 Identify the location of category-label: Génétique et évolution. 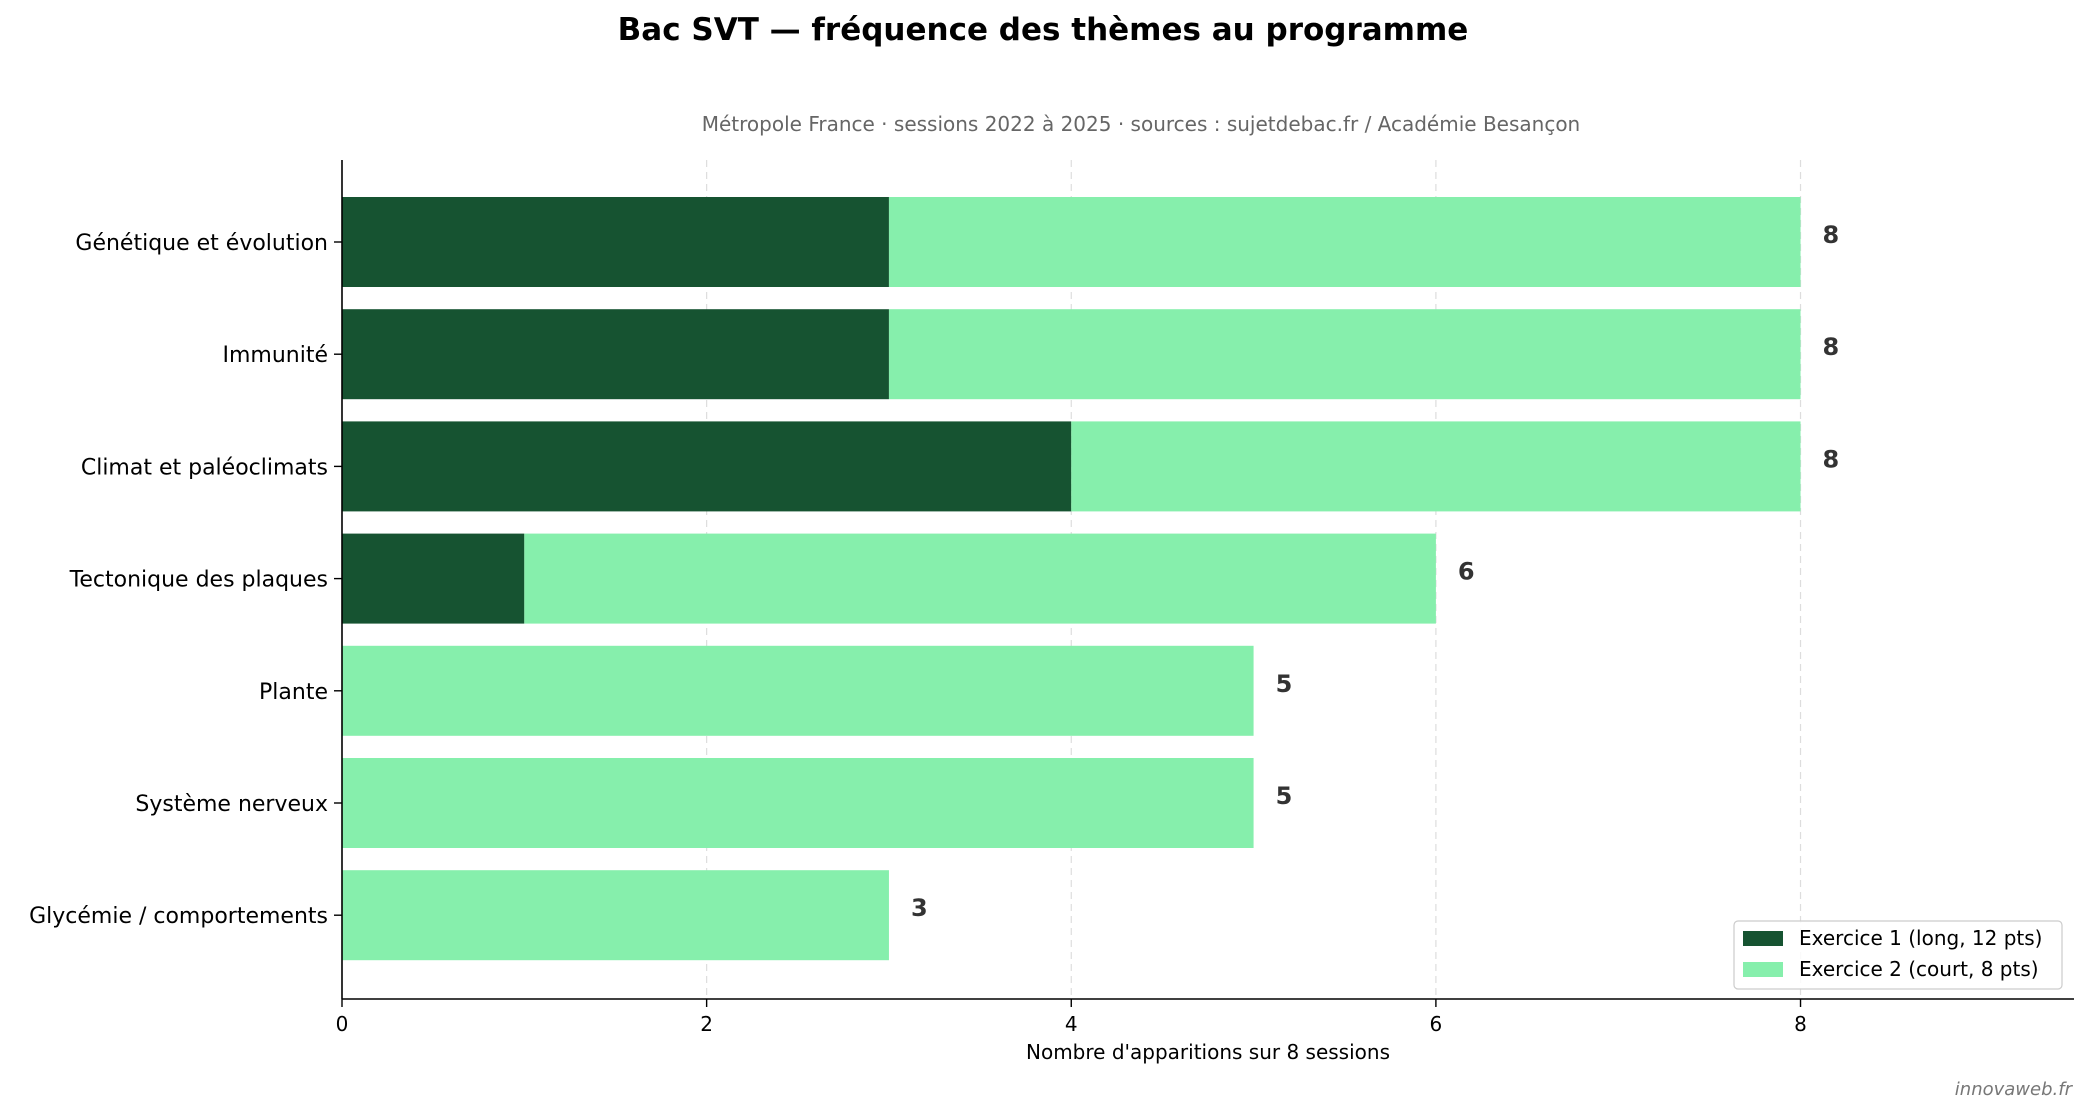
(201, 243).